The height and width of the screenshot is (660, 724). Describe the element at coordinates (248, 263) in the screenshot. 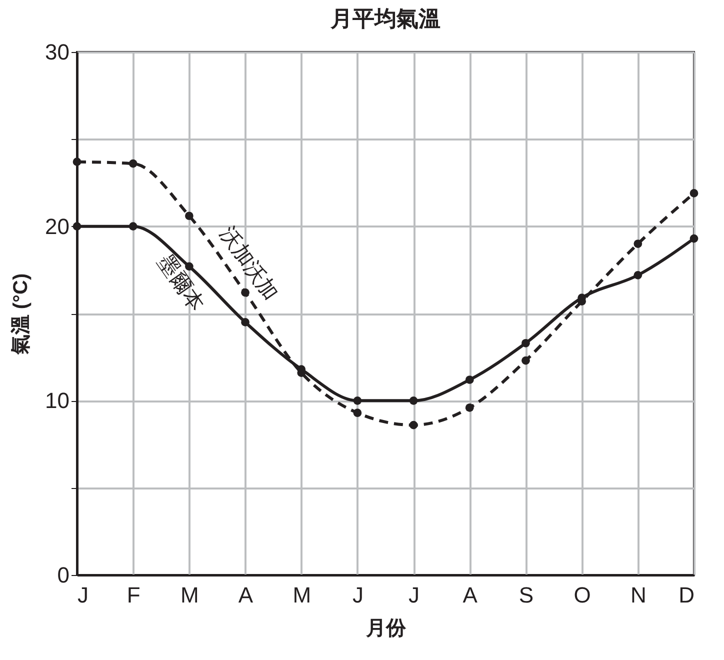

I see `text: 沃加沃加` at that location.